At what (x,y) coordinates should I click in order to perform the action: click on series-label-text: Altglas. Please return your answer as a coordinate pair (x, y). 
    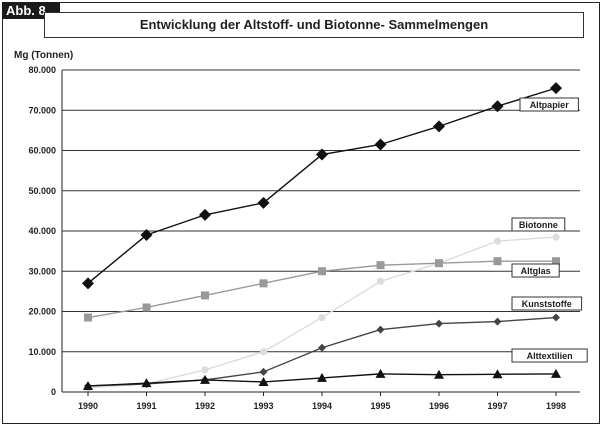
    Looking at the image, I should click on (536, 271).